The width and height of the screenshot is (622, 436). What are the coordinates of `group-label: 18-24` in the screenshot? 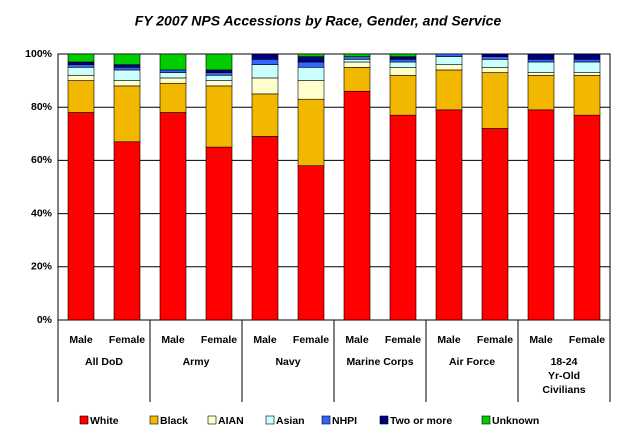 It's located at (564, 362).